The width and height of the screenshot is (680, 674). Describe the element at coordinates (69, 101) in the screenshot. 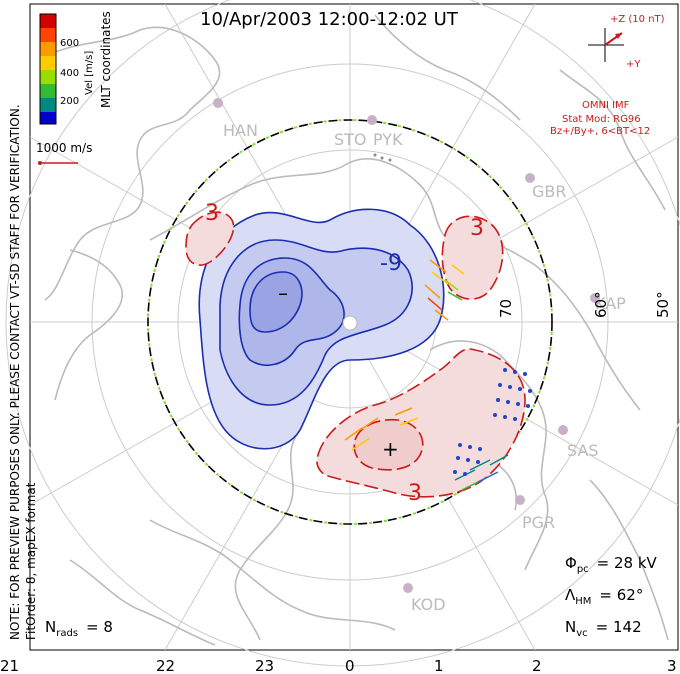

I see `colorbar-tick-200: 200` at that location.